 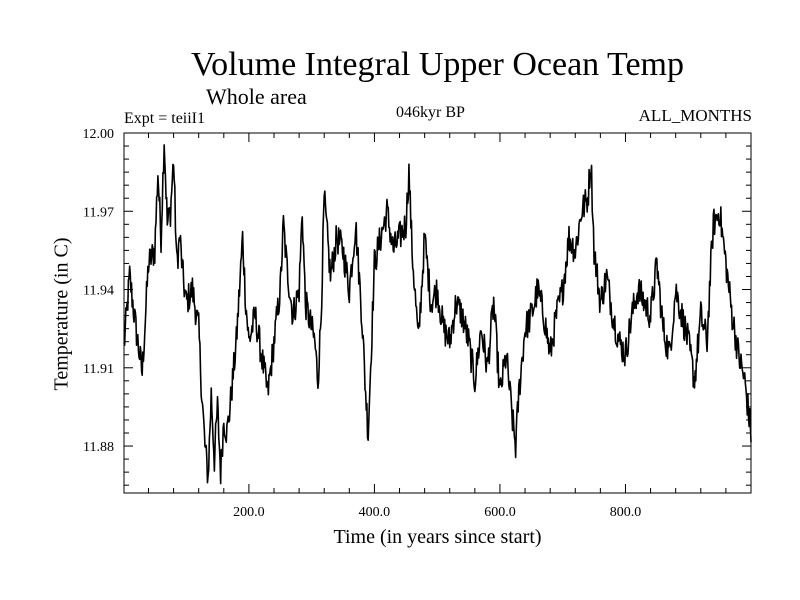 What do you see at coordinates (61, 314) in the screenshot?
I see `y-axis-label: Temperature (in C)` at bounding box center [61, 314].